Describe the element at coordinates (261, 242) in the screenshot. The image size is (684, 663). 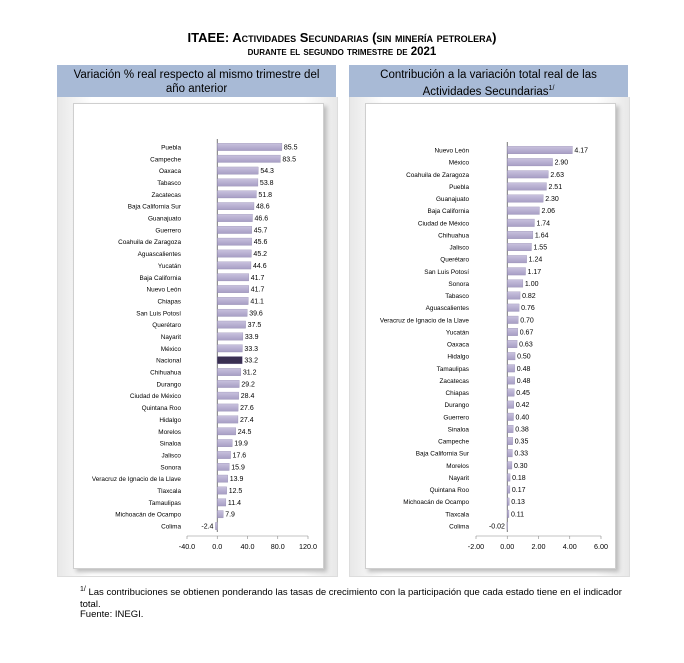
I see `value-label: 45.6` at that location.